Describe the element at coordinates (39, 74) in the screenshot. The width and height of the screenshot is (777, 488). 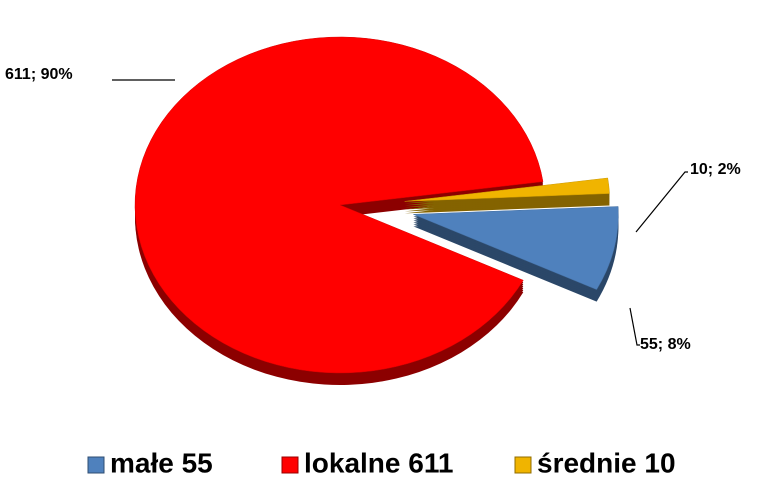
I see `data-label: 611; 90%` at that location.